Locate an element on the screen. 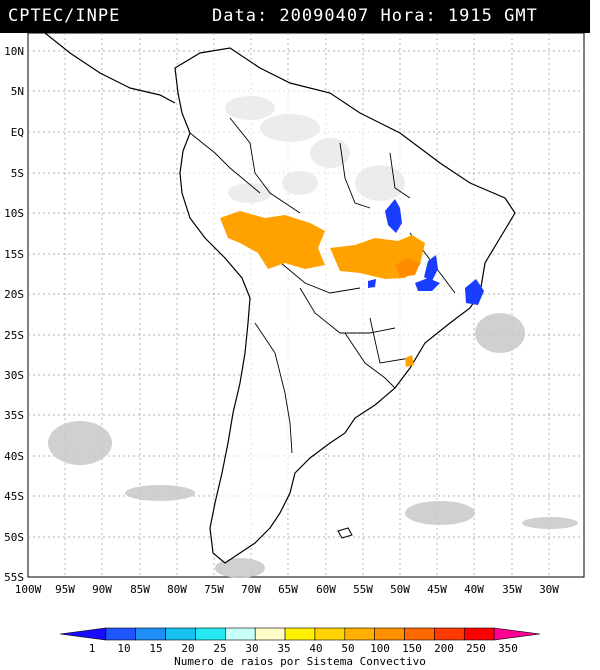 This screenshot has width=600, height=670. lon-label: 100W is located at coordinates (28, 589).